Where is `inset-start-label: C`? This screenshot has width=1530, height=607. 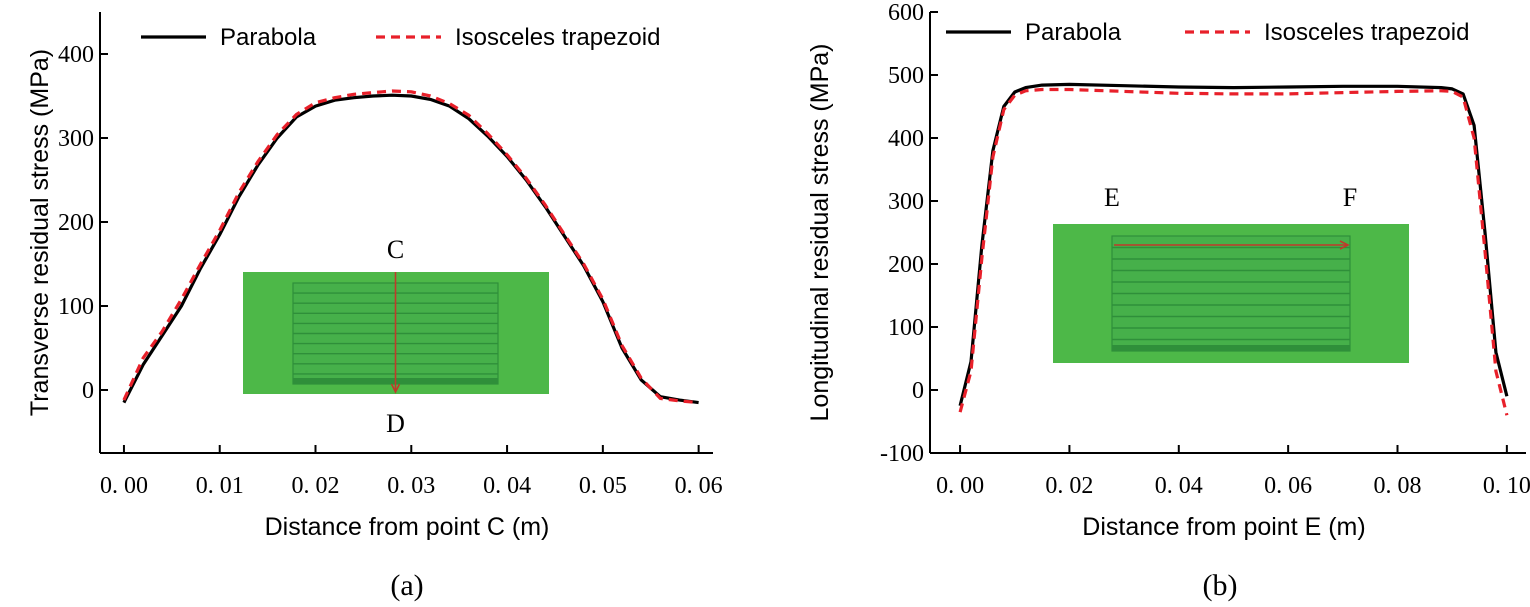
inset-start-label: C is located at coordinates (395, 249).